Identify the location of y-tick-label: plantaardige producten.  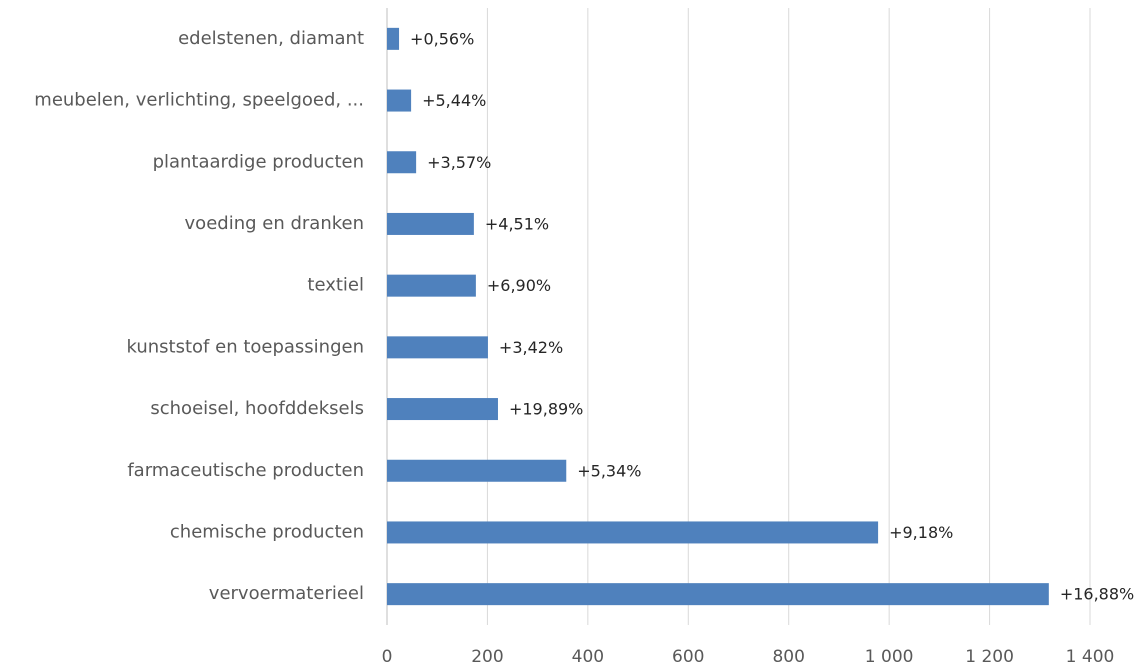
(258, 161).